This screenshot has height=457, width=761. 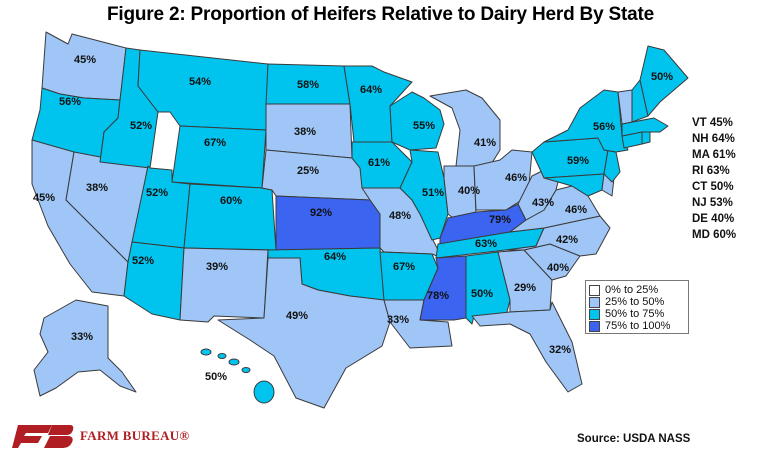 I want to click on small-state-ma: MA 61%, so click(x=714, y=155).